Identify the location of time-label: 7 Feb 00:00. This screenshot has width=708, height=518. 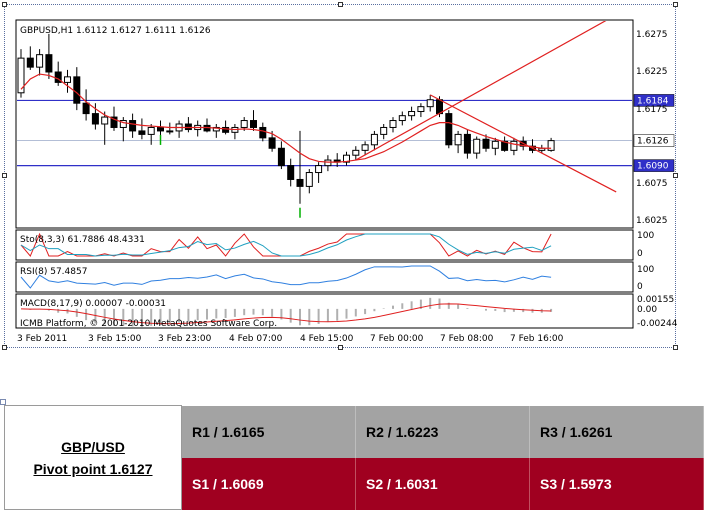
(397, 339).